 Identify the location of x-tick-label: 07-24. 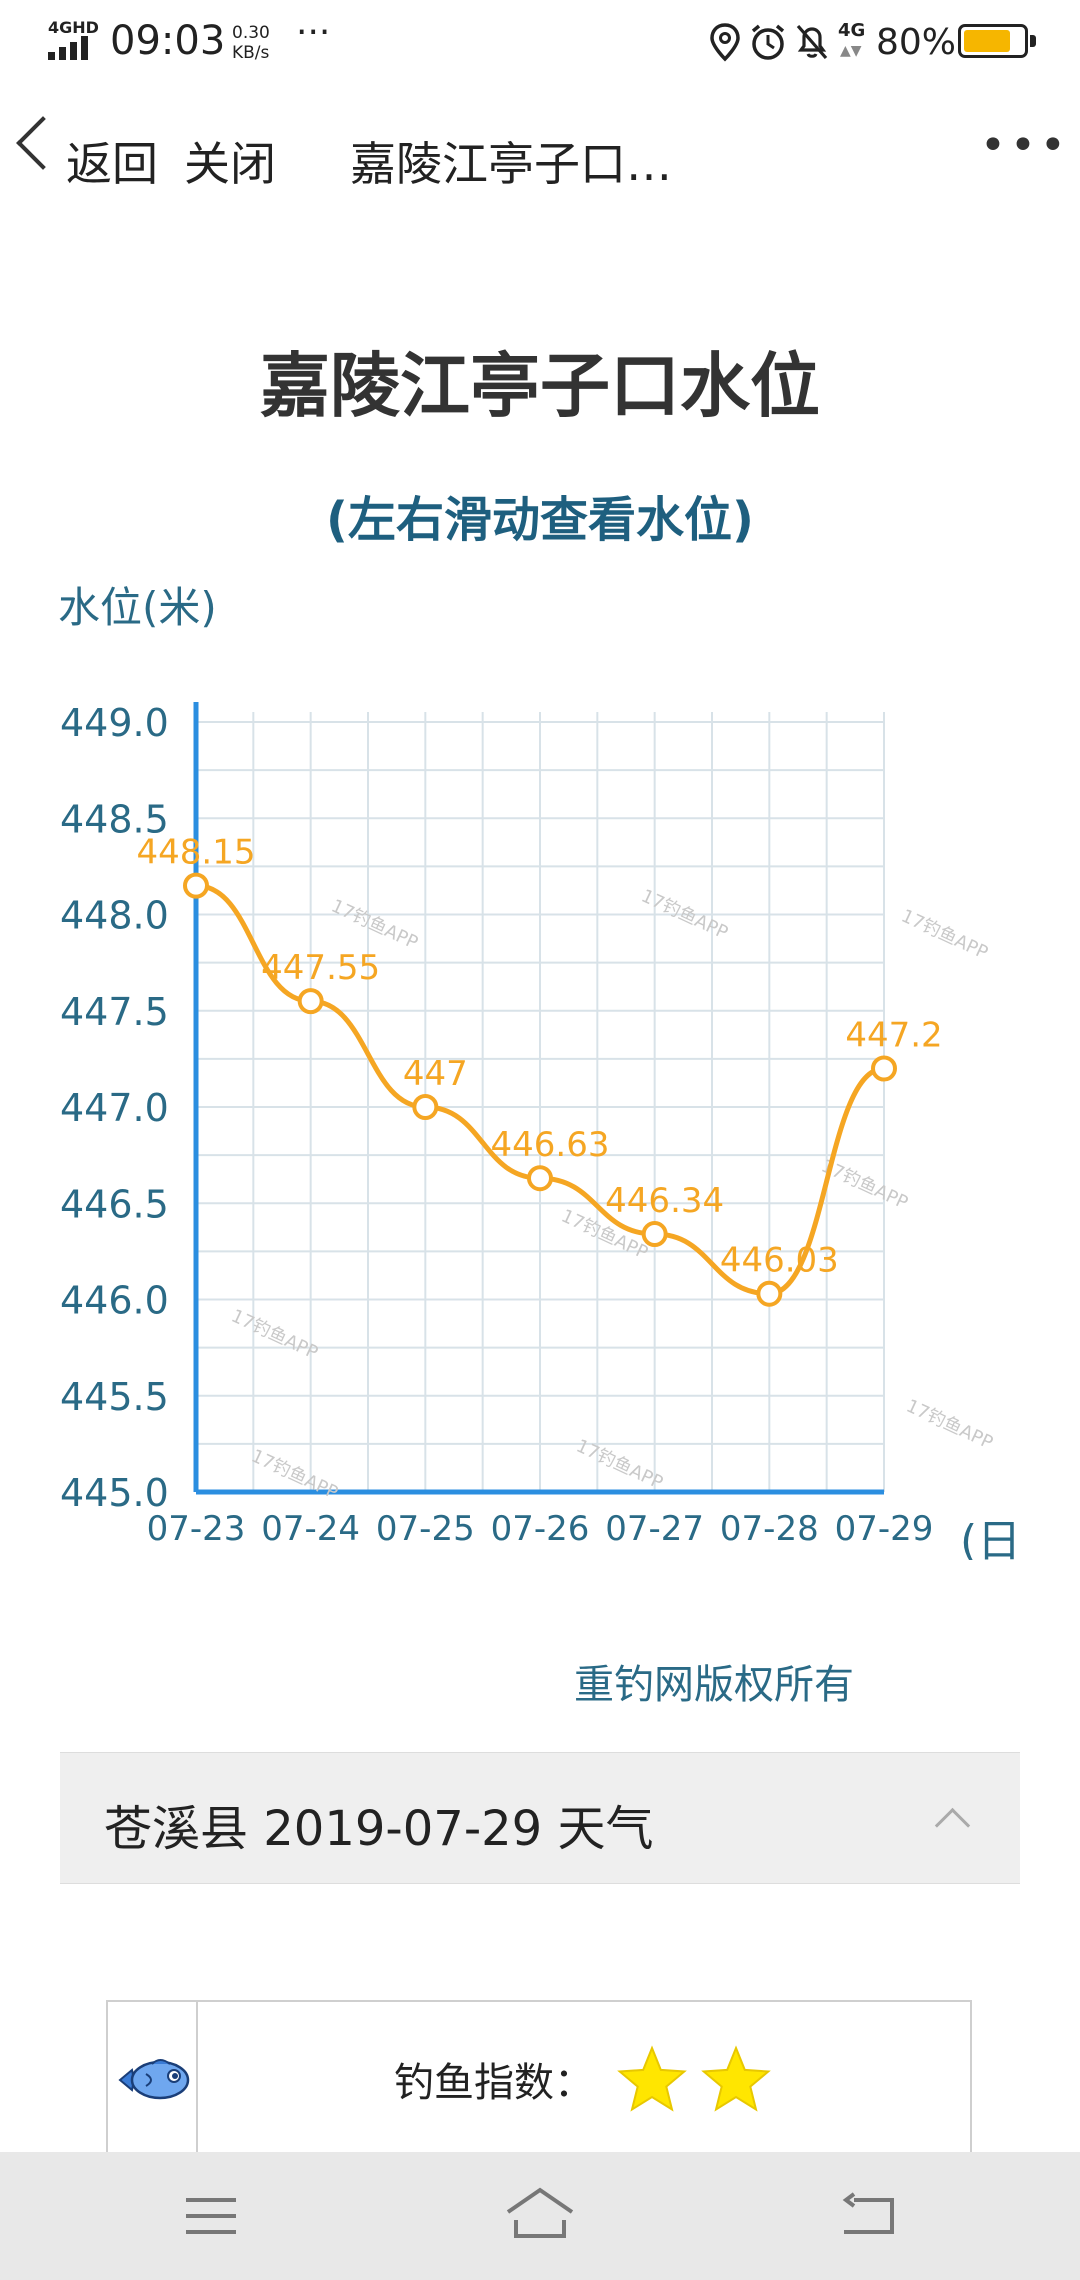
(310, 1529).